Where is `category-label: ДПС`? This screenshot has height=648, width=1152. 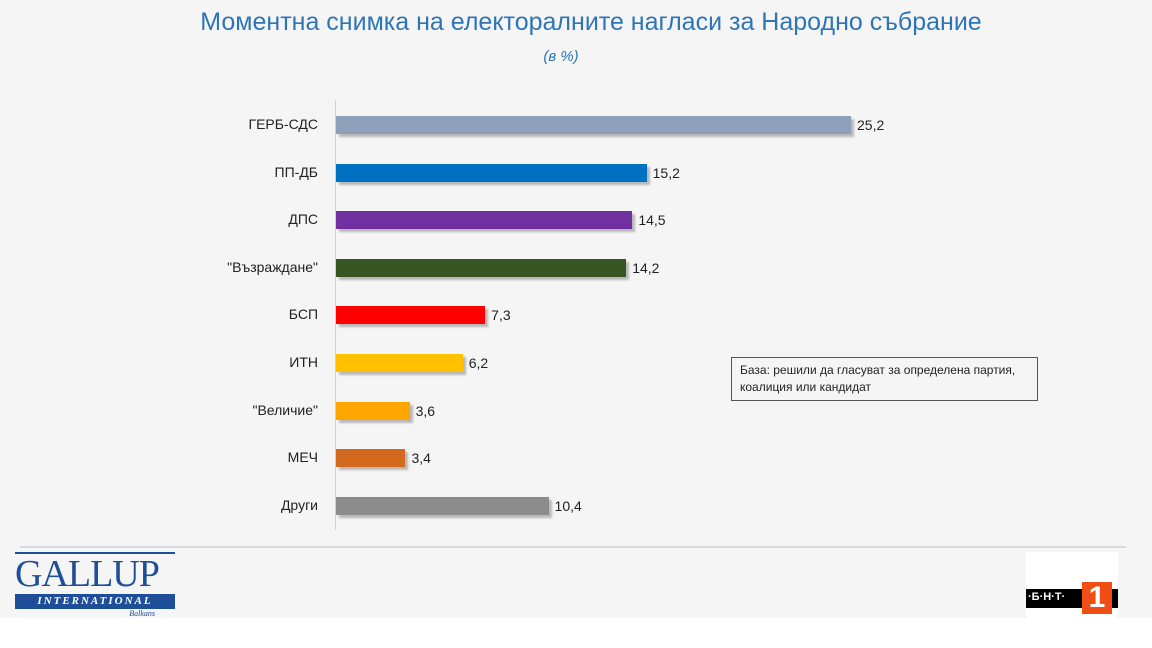
category-label: ДПС is located at coordinates (303, 219).